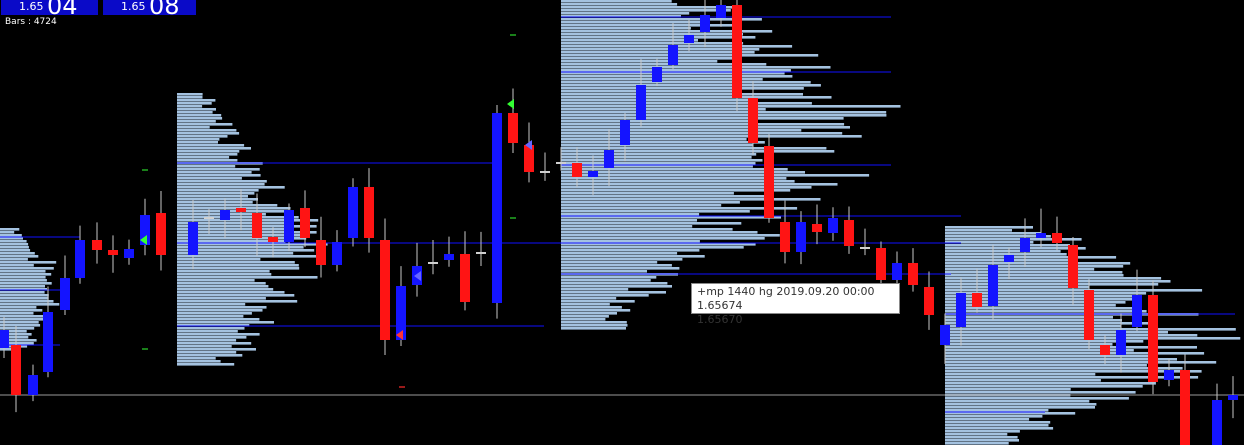  Describe the element at coordinates (49, 7) in the screenshot. I see `bid-box: 1.65 04` at that location.